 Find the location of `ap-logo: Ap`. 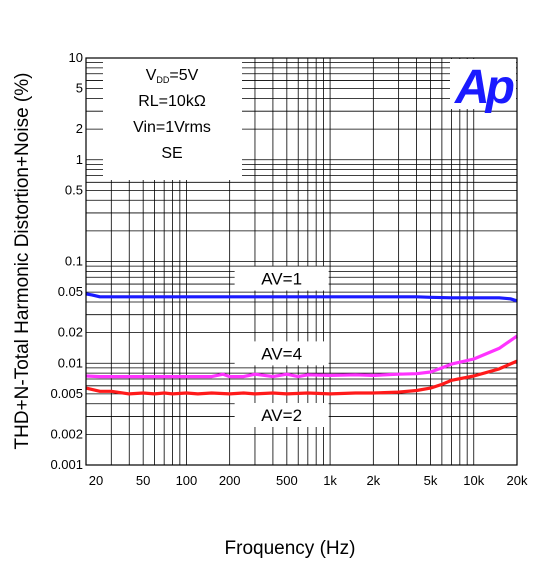

ap-logo: Ap is located at coordinates (484, 86).